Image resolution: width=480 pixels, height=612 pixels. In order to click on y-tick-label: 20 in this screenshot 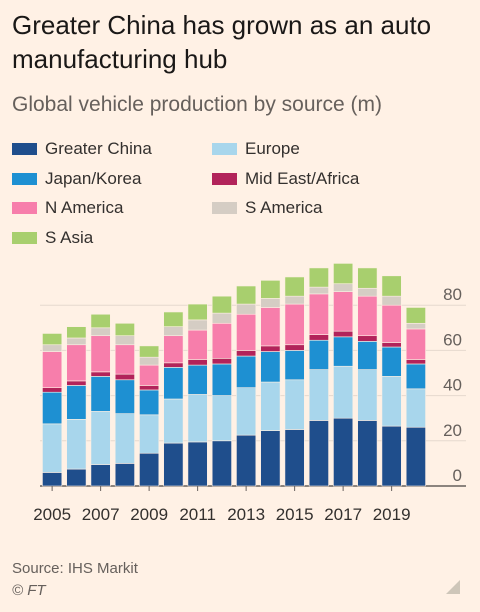, I will do `click(452, 430)`.